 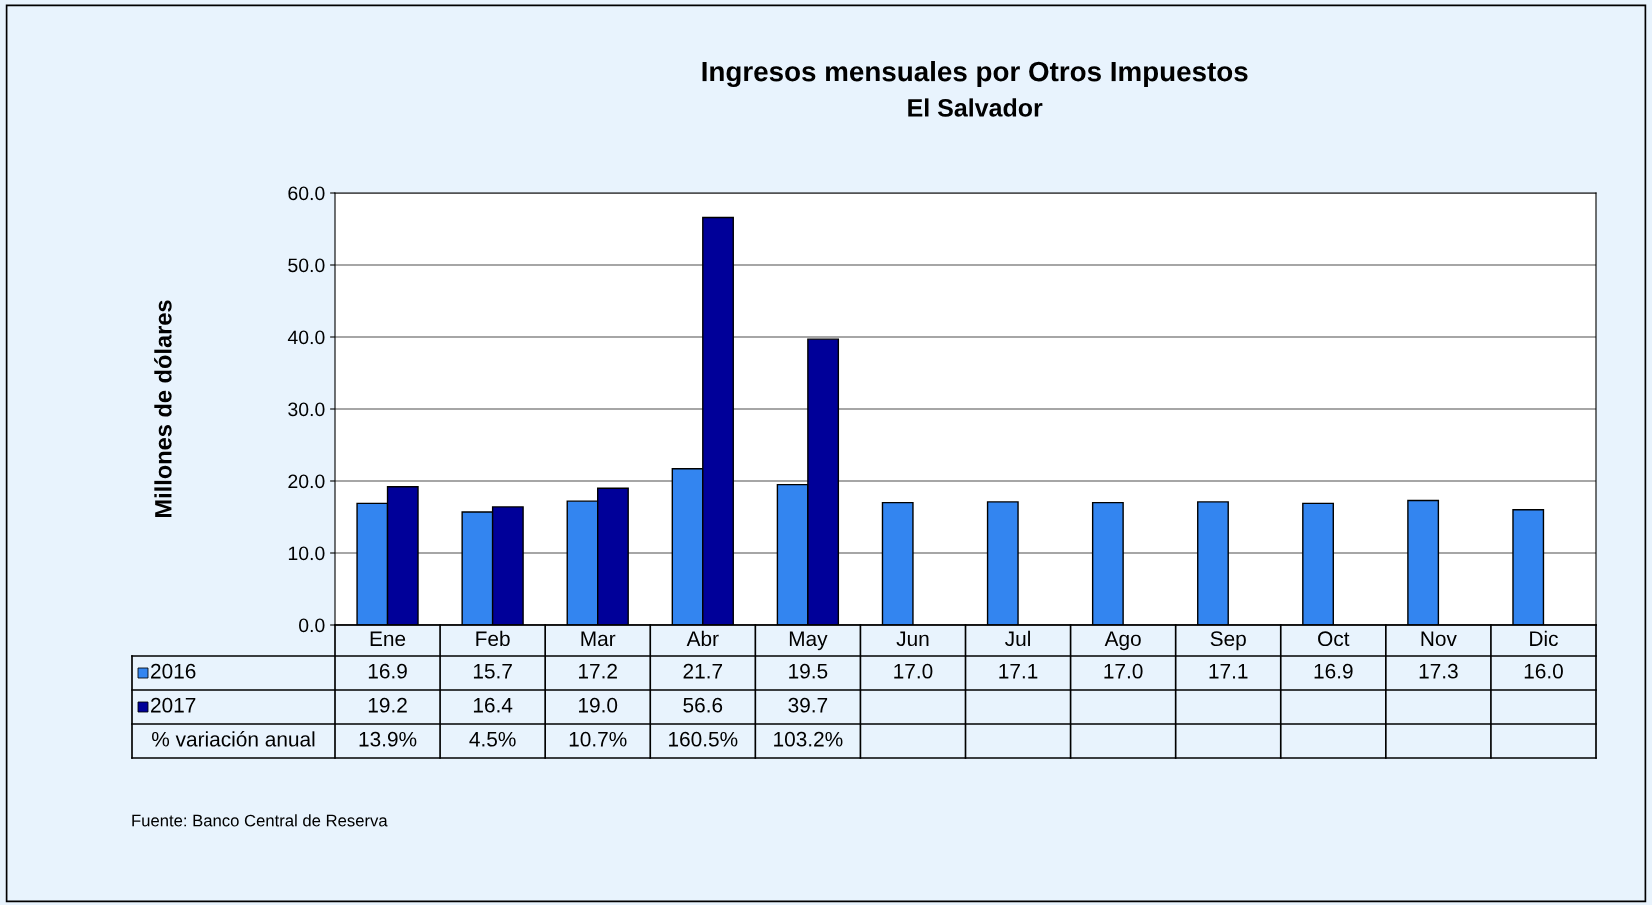 I want to click on x-tick-label: Dic, so click(x=1544, y=638).